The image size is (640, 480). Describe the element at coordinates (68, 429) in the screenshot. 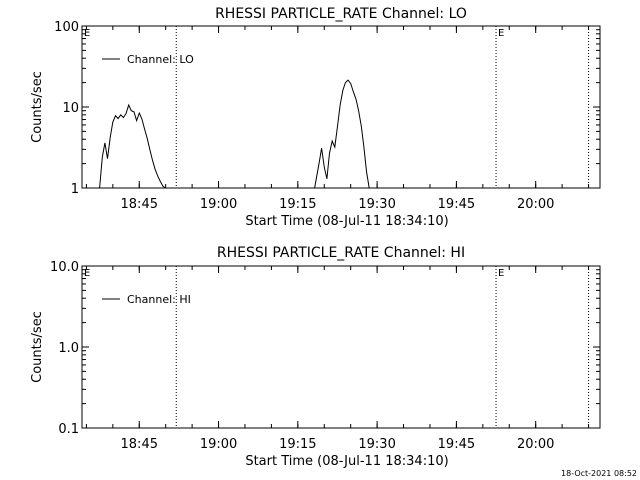

I see `y-tick-label: 0.1` at that location.